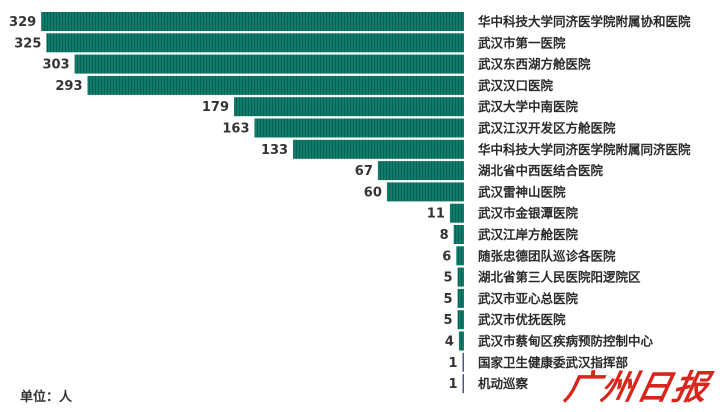 This screenshot has height=412, width=720. I want to click on category-label: 华中科技大学同济医学院附属协和医院, so click(584, 21).